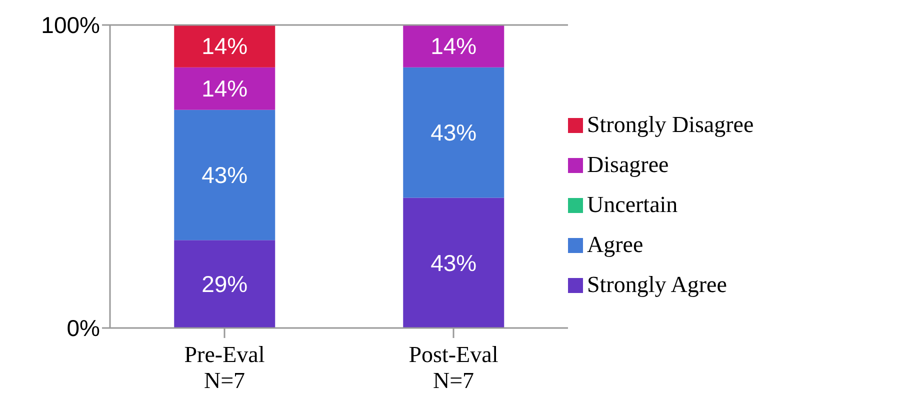 This screenshot has width=918, height=415. I want to click on data-label: 29%, so click(225, 284).